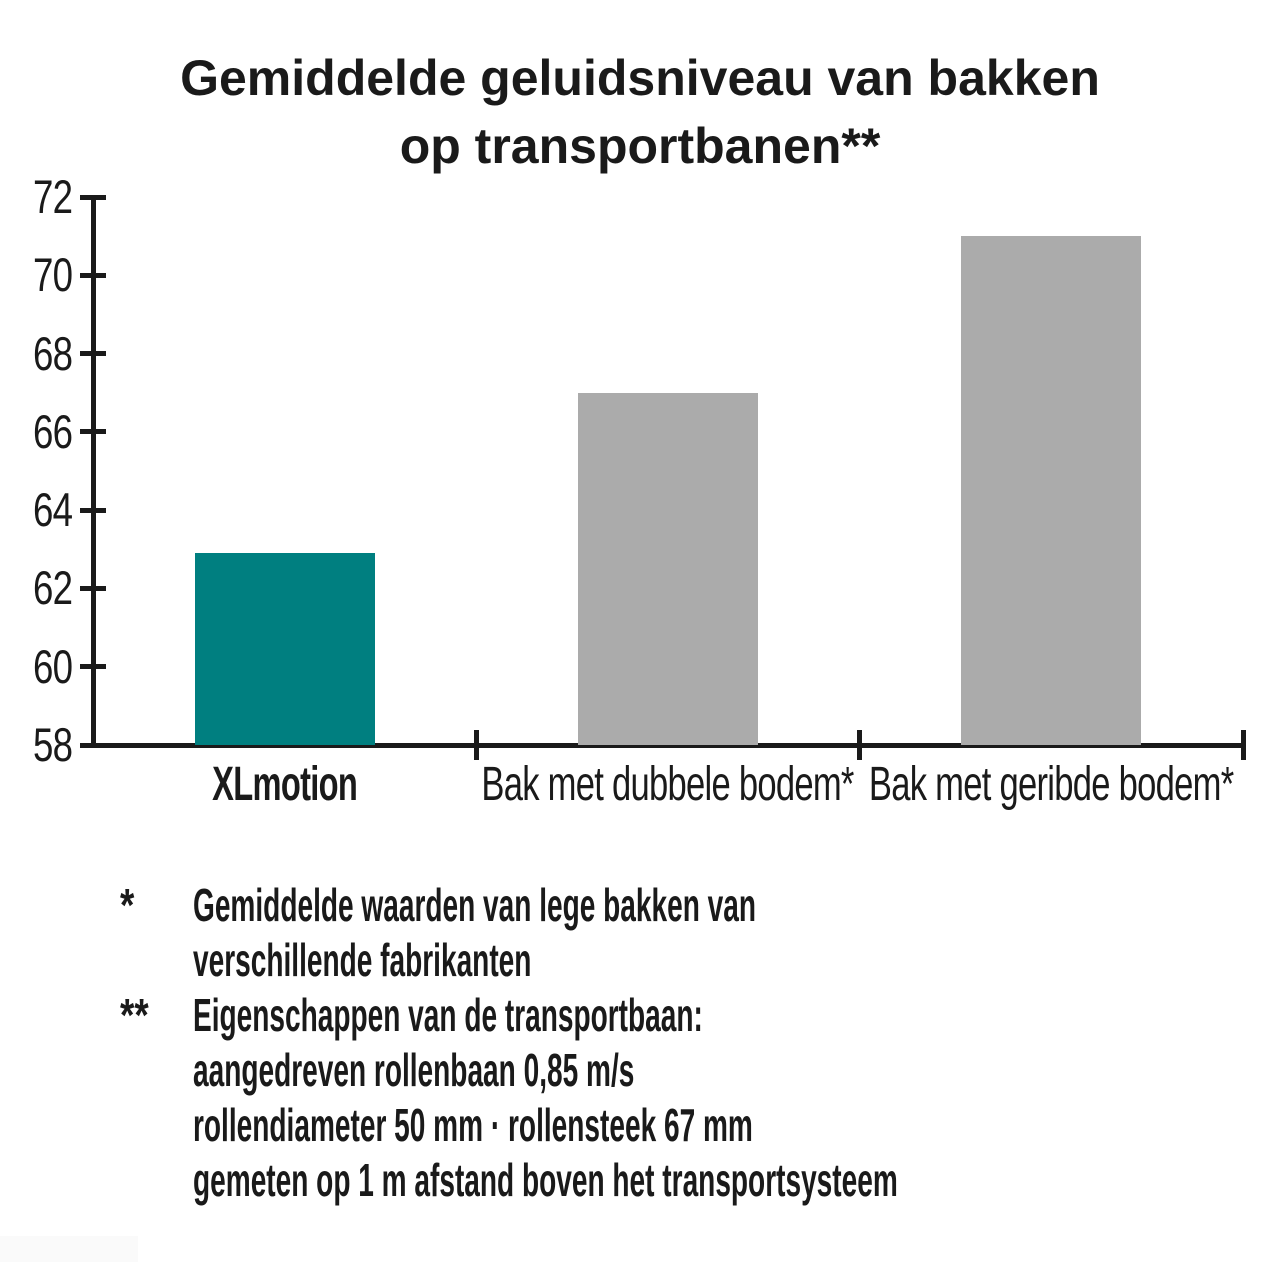 The height and width of the screenshot is (1280, 1280). I want to click on x-label-xlmotion: XLmotion, so click(287, 785).